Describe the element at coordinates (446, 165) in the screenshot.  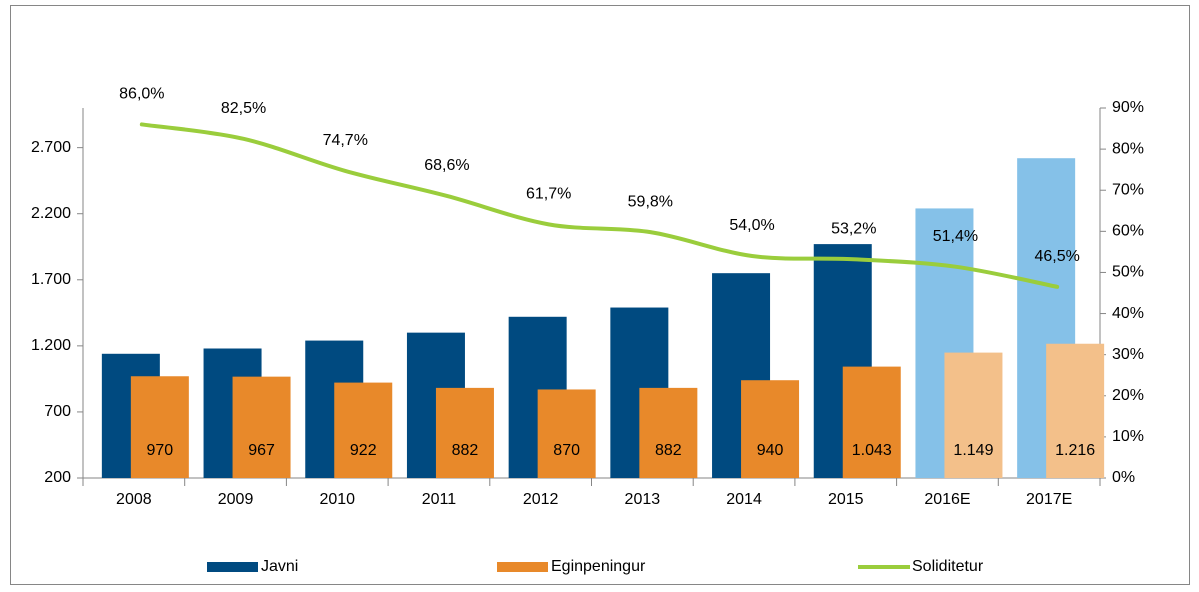
I see `line-value-label: 68,6%` at that location.